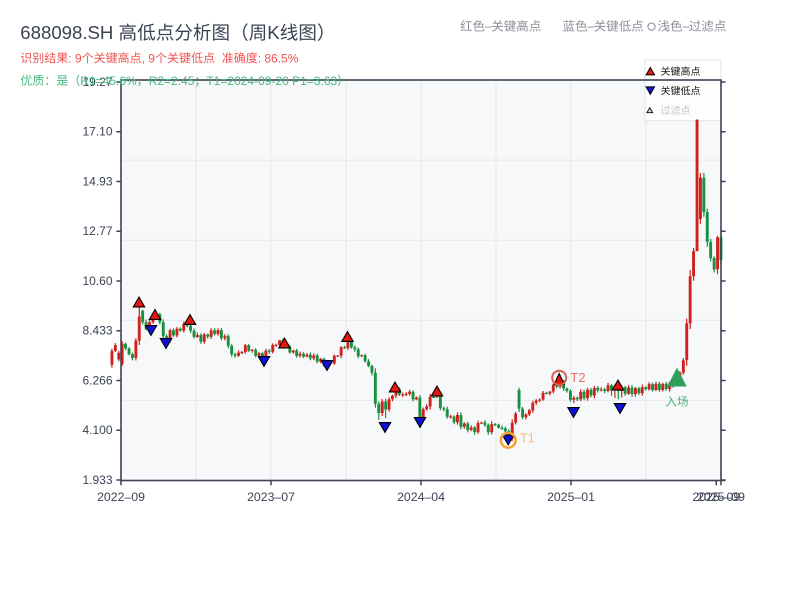  What do you see at coordinates (97, 430) in the screenshot?
I see `svg-text: 4.100` at bounding box center [97, 430].